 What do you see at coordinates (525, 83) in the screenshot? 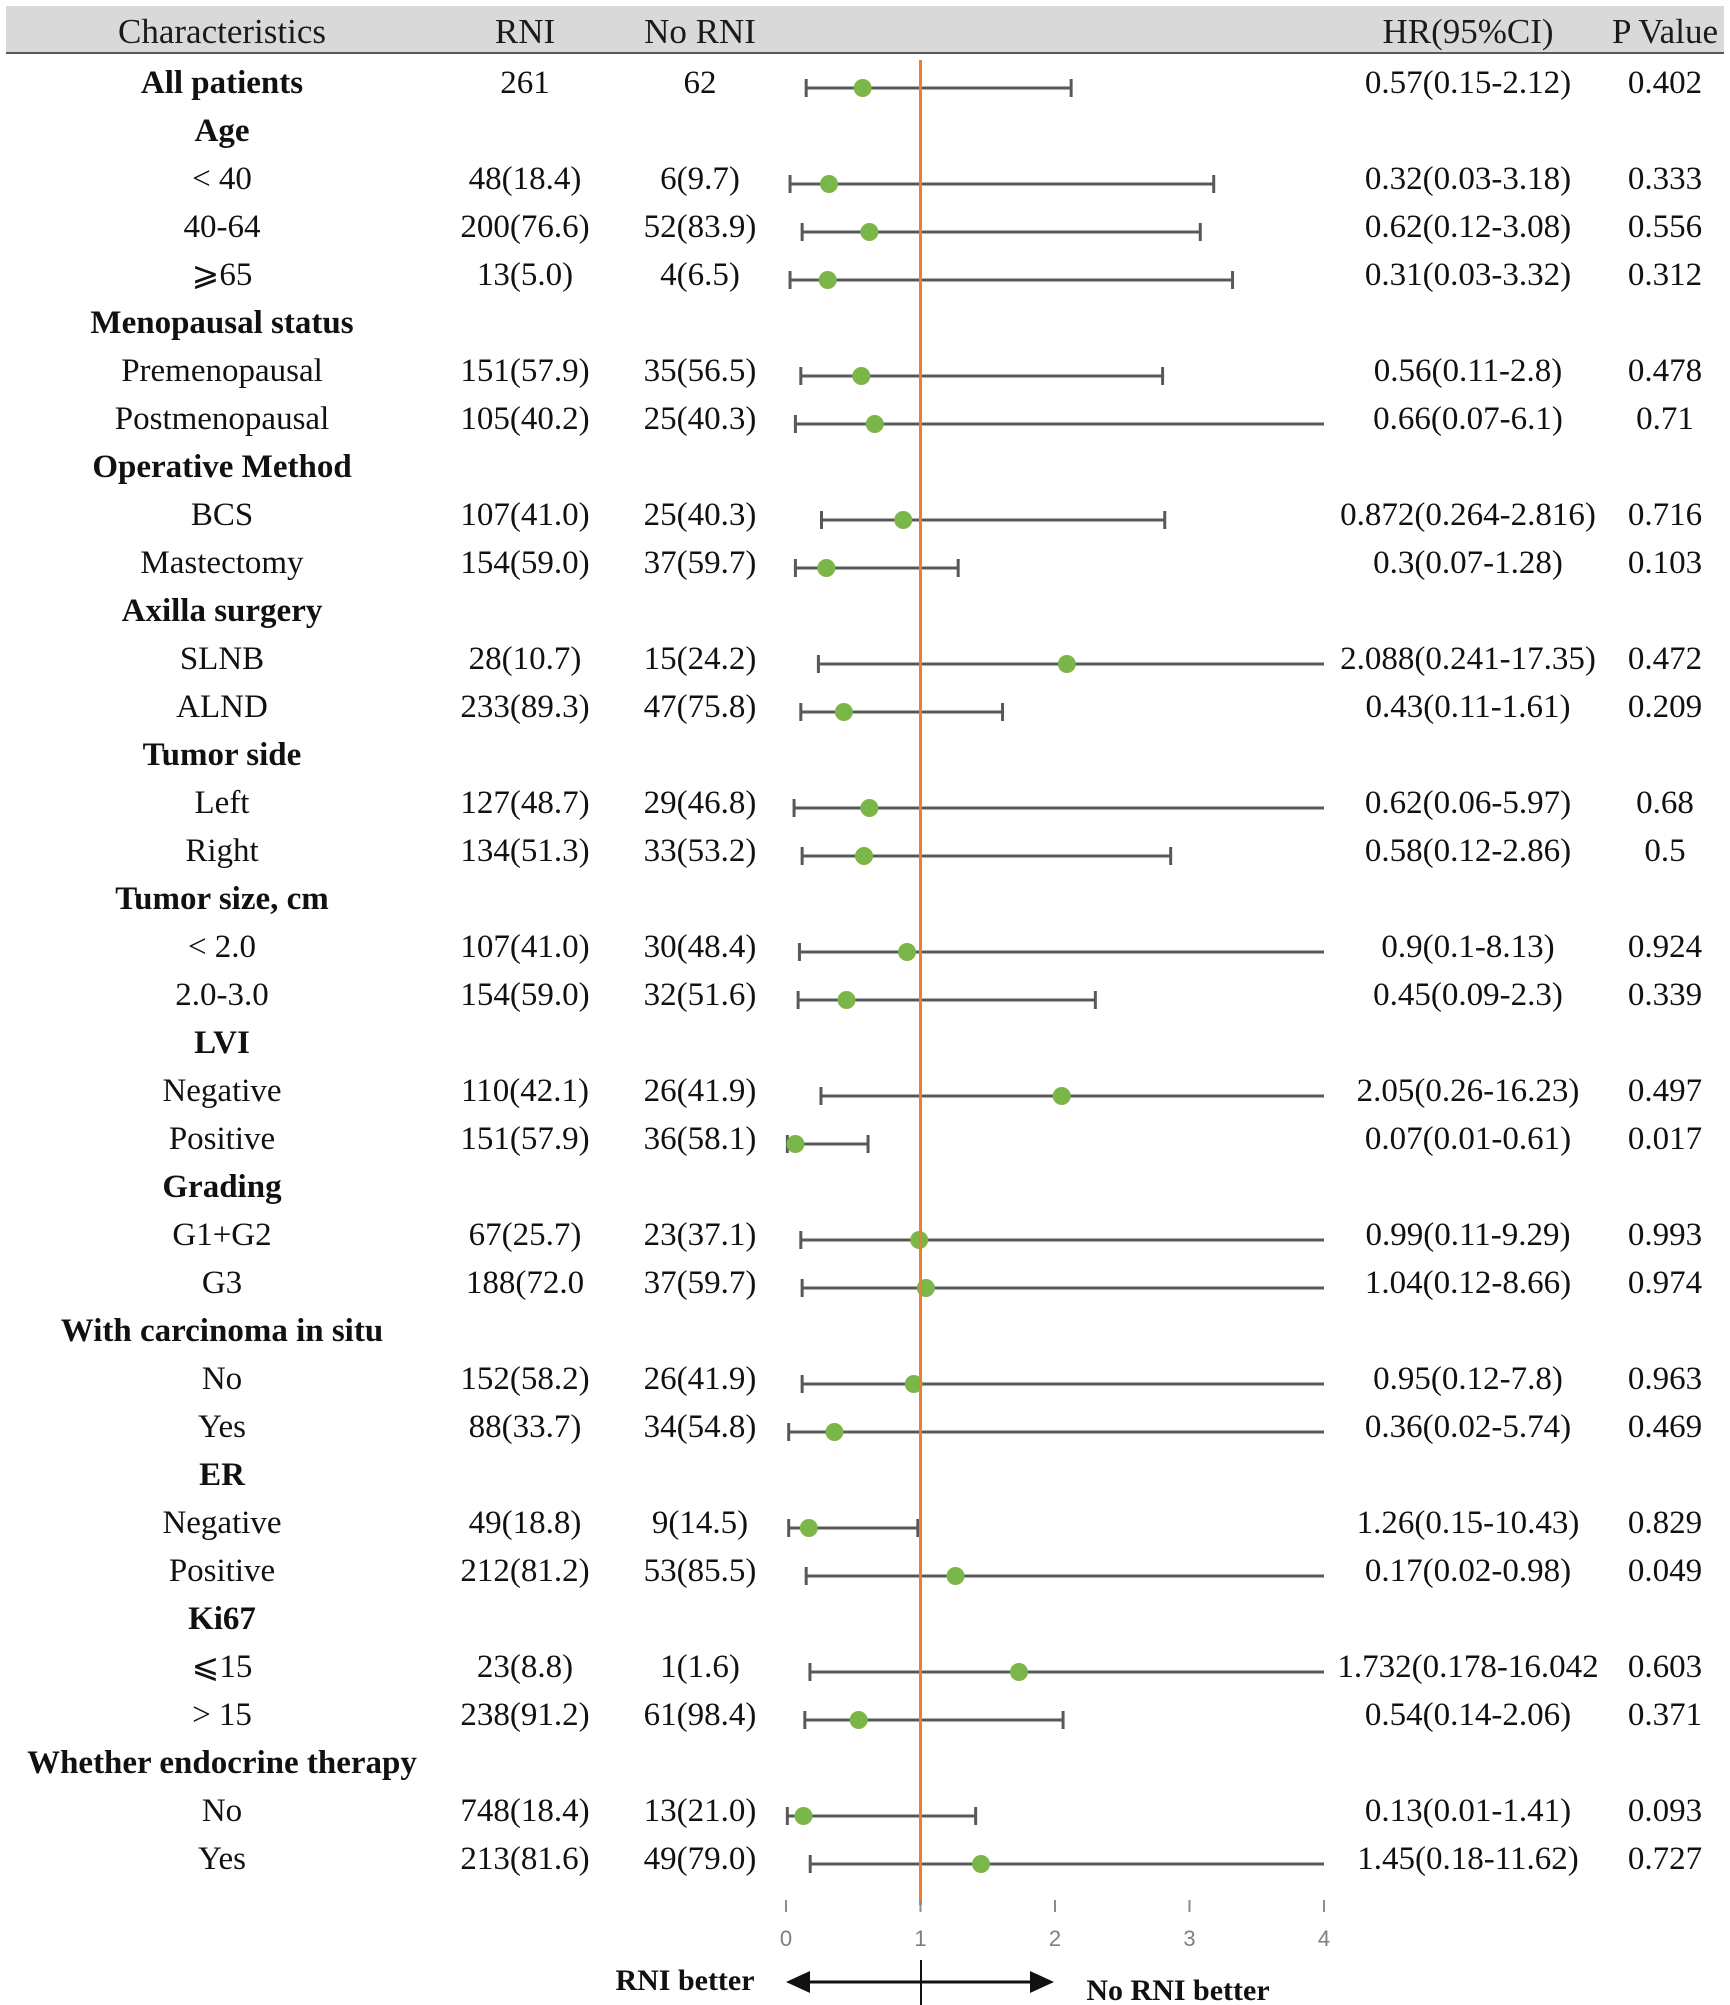
I see `rni-count: 261` at bounding box center [525, 83].